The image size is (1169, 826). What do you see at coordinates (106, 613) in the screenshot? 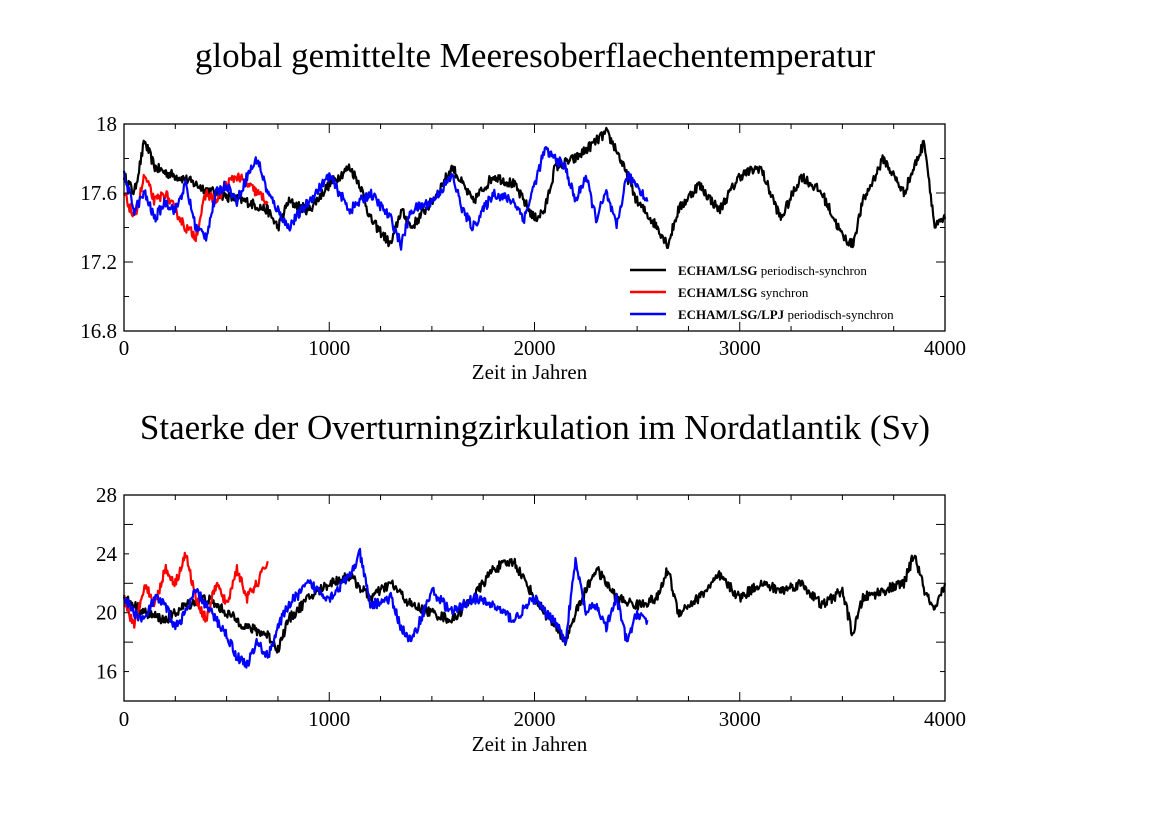
I see `y-tick-label: 20` at bounding box center [106, 613].